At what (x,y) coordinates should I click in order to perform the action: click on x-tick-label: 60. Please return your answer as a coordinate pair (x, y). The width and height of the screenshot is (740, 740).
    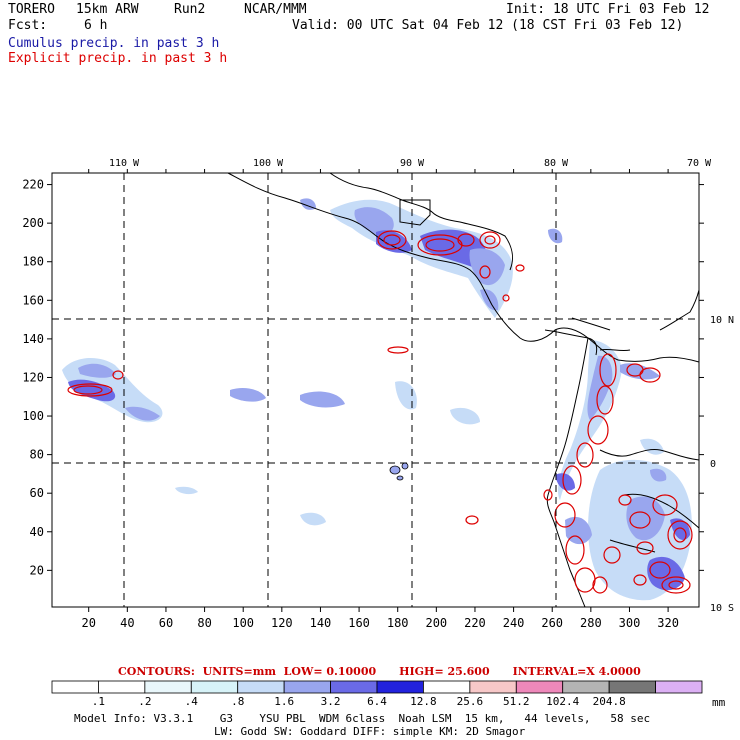
    Looking at the image, I should click on (166, 623).